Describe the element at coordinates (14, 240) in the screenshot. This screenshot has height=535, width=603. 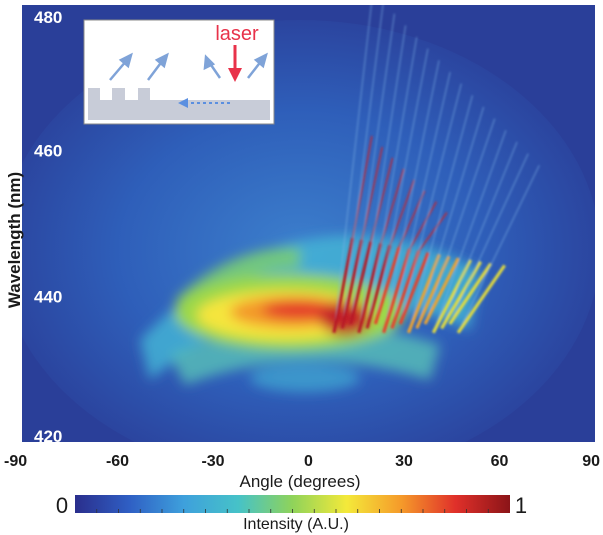
I see `y-axis-label: Wavelength (nm)` at that location.